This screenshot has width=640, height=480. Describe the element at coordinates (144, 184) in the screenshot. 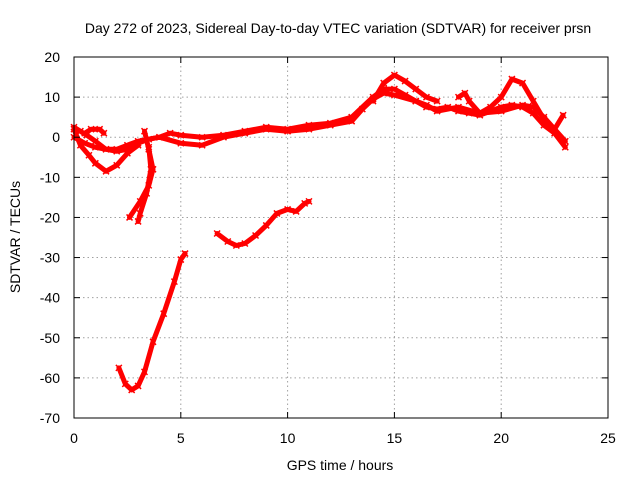

I see `series-arc-3h-descent-b` at that location.